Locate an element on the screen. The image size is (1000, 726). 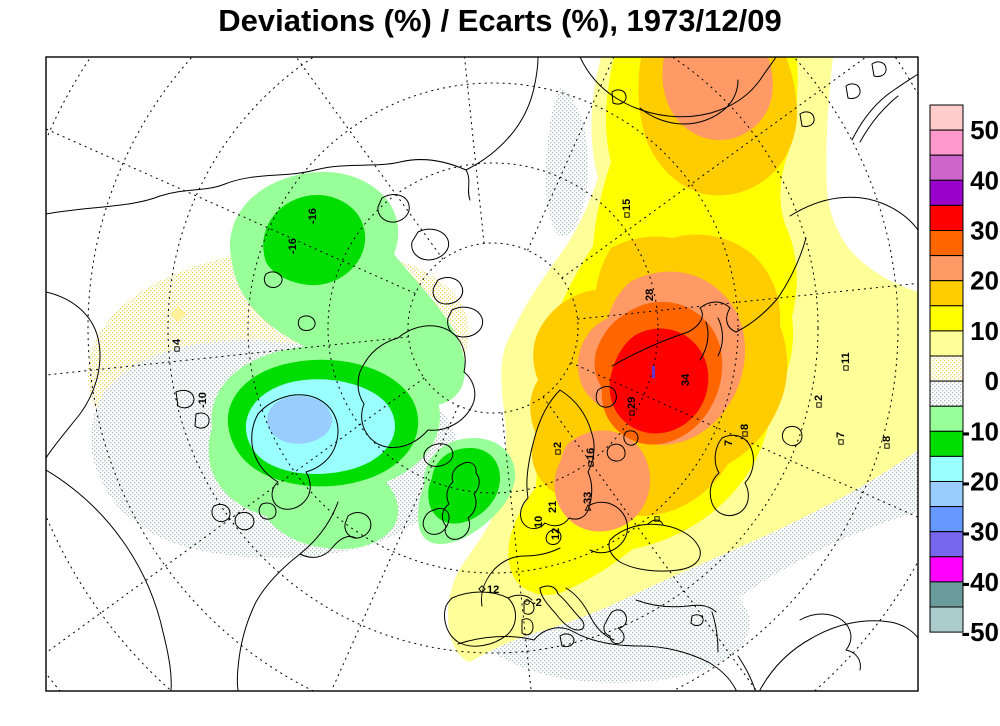
coast-st-lawrence is located at coordinates (328, 546).